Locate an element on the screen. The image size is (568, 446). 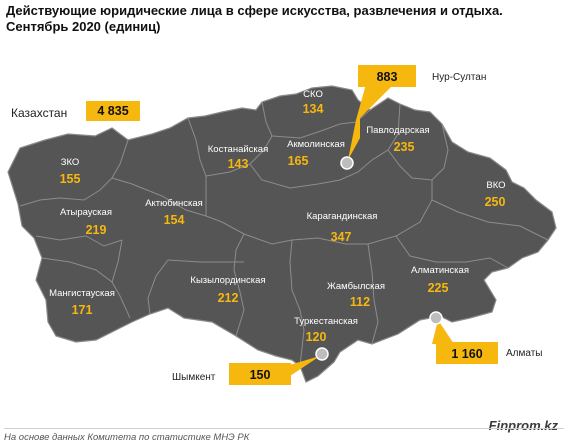
value-akmola: 165 is located at coordinates (298, 161).